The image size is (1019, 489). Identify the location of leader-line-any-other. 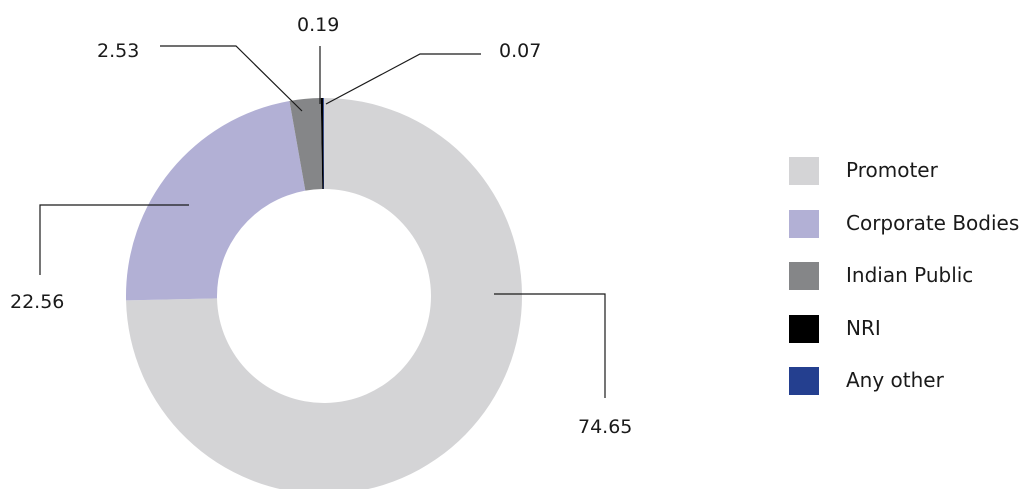
(403, 79).